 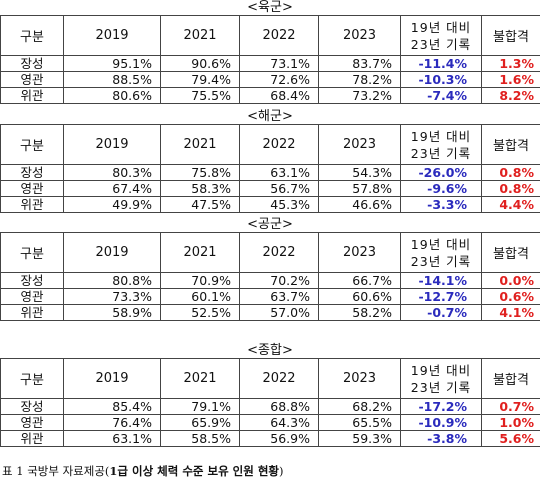 I want to click on value-2019-cell: 73.3%, so click(x=112, y=296).